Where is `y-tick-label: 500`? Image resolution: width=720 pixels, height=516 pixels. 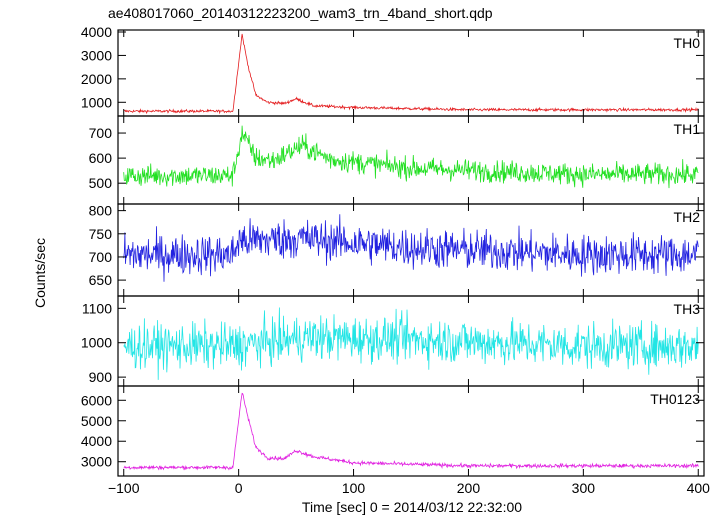 y-tick-label: 500 is located at coordinates (101, 183).